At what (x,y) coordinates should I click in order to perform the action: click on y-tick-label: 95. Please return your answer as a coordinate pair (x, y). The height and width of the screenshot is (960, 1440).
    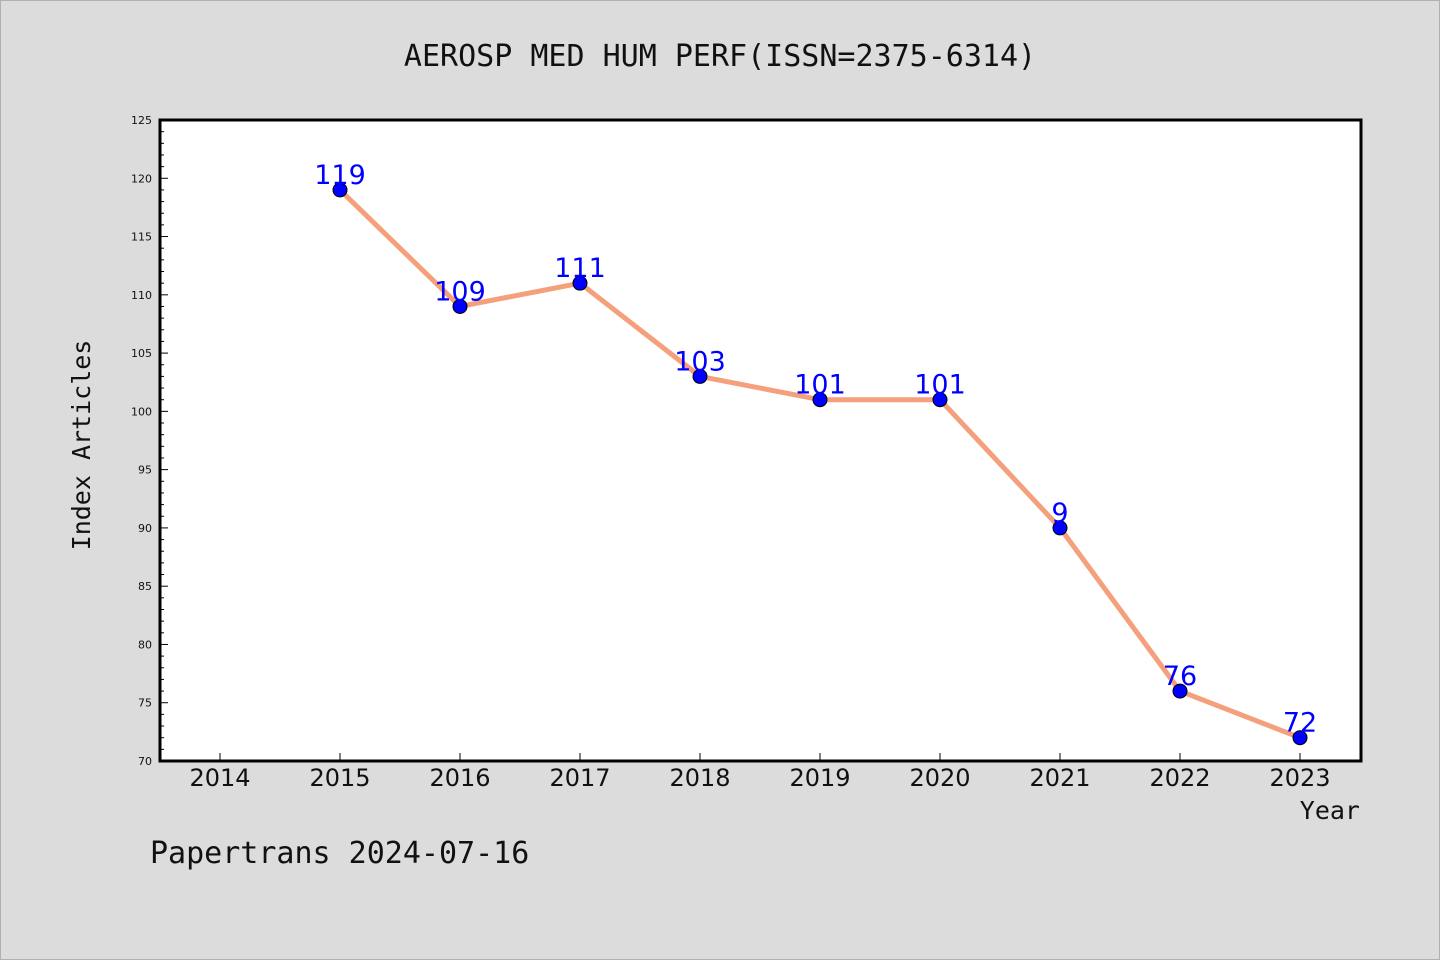
    Looking at the image, I should click on (145, 470).